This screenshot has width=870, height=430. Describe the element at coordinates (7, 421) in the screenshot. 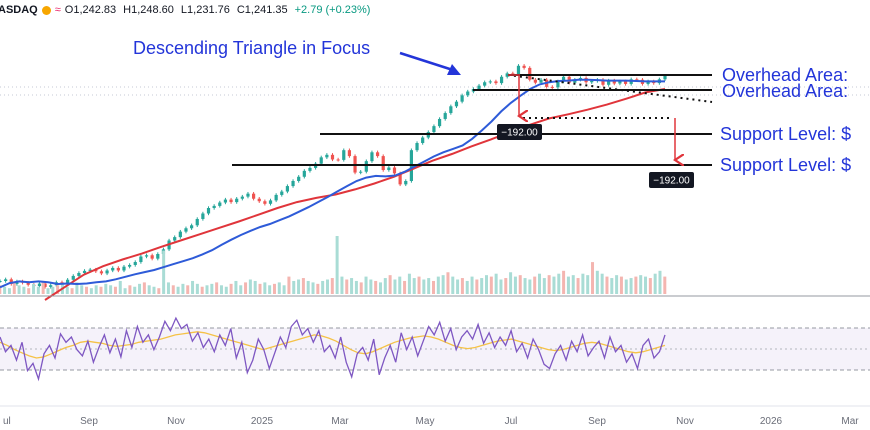

I see `time-tick-label: ul` at that location.